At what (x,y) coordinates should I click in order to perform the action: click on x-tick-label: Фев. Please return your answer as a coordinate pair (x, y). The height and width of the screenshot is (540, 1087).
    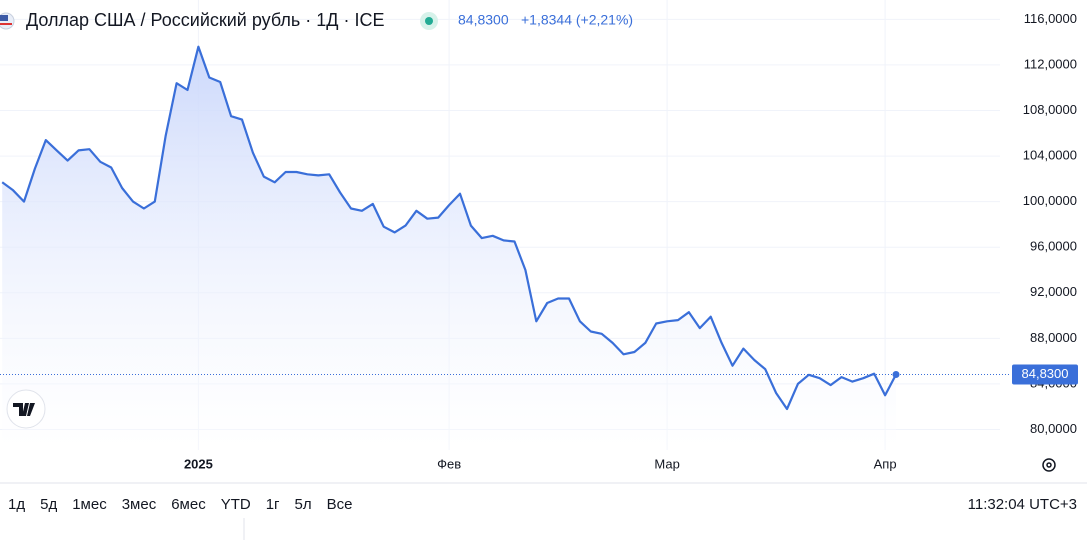
    Looking at the image, I should click on (449, 463).